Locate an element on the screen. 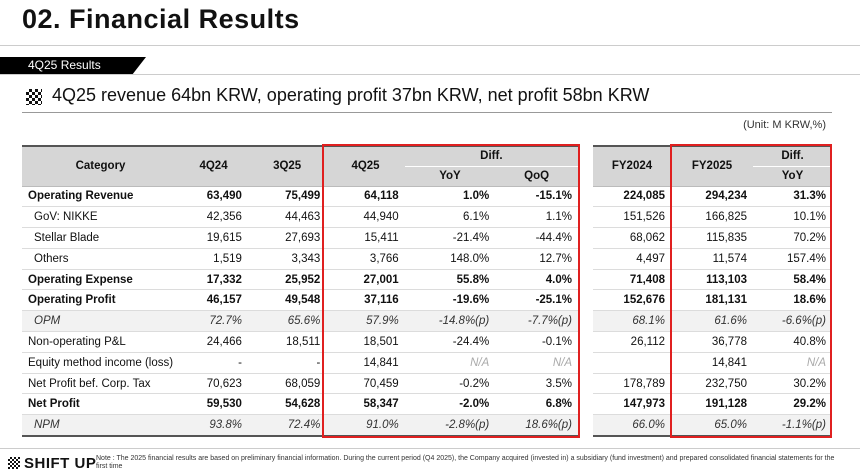 The height and width of the screenshot is (475, 860). table-row: 14,841 N/A is located at coordinates (712, 363).